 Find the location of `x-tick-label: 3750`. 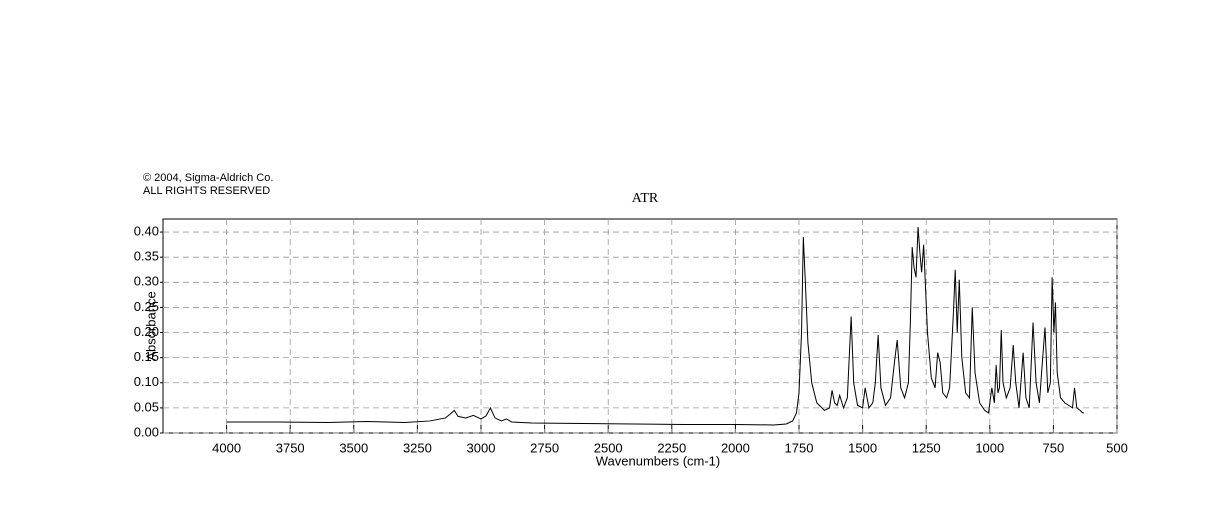

x-tick-label: 3750 is located at coordinates (290, 447).